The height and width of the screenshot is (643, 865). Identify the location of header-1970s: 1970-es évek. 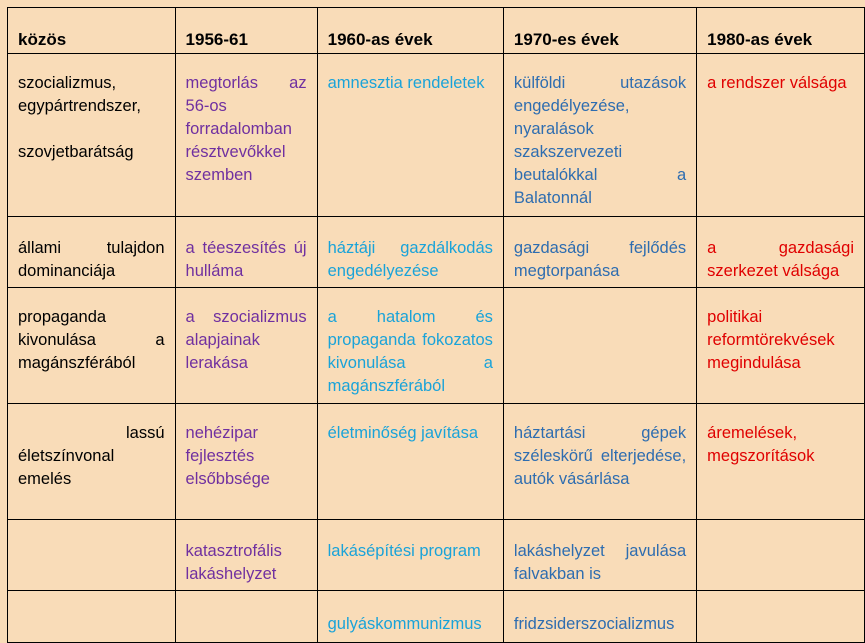
(600, 30).